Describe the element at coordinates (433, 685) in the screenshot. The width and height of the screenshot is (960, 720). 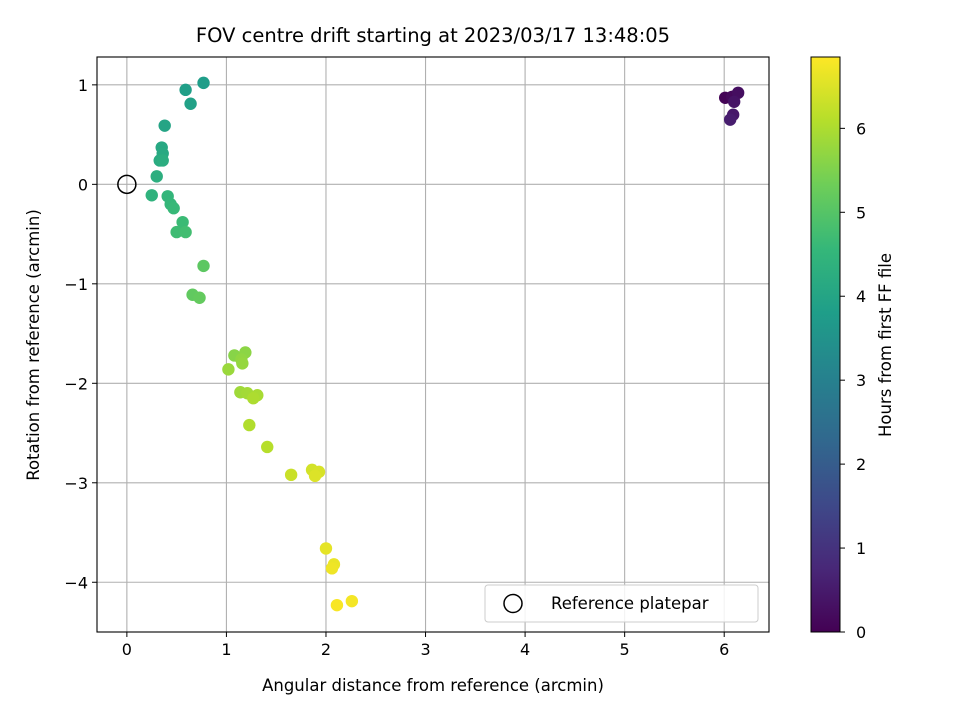
I see `x-axis-label: Angular distance from reference (arcmin)` at that location.